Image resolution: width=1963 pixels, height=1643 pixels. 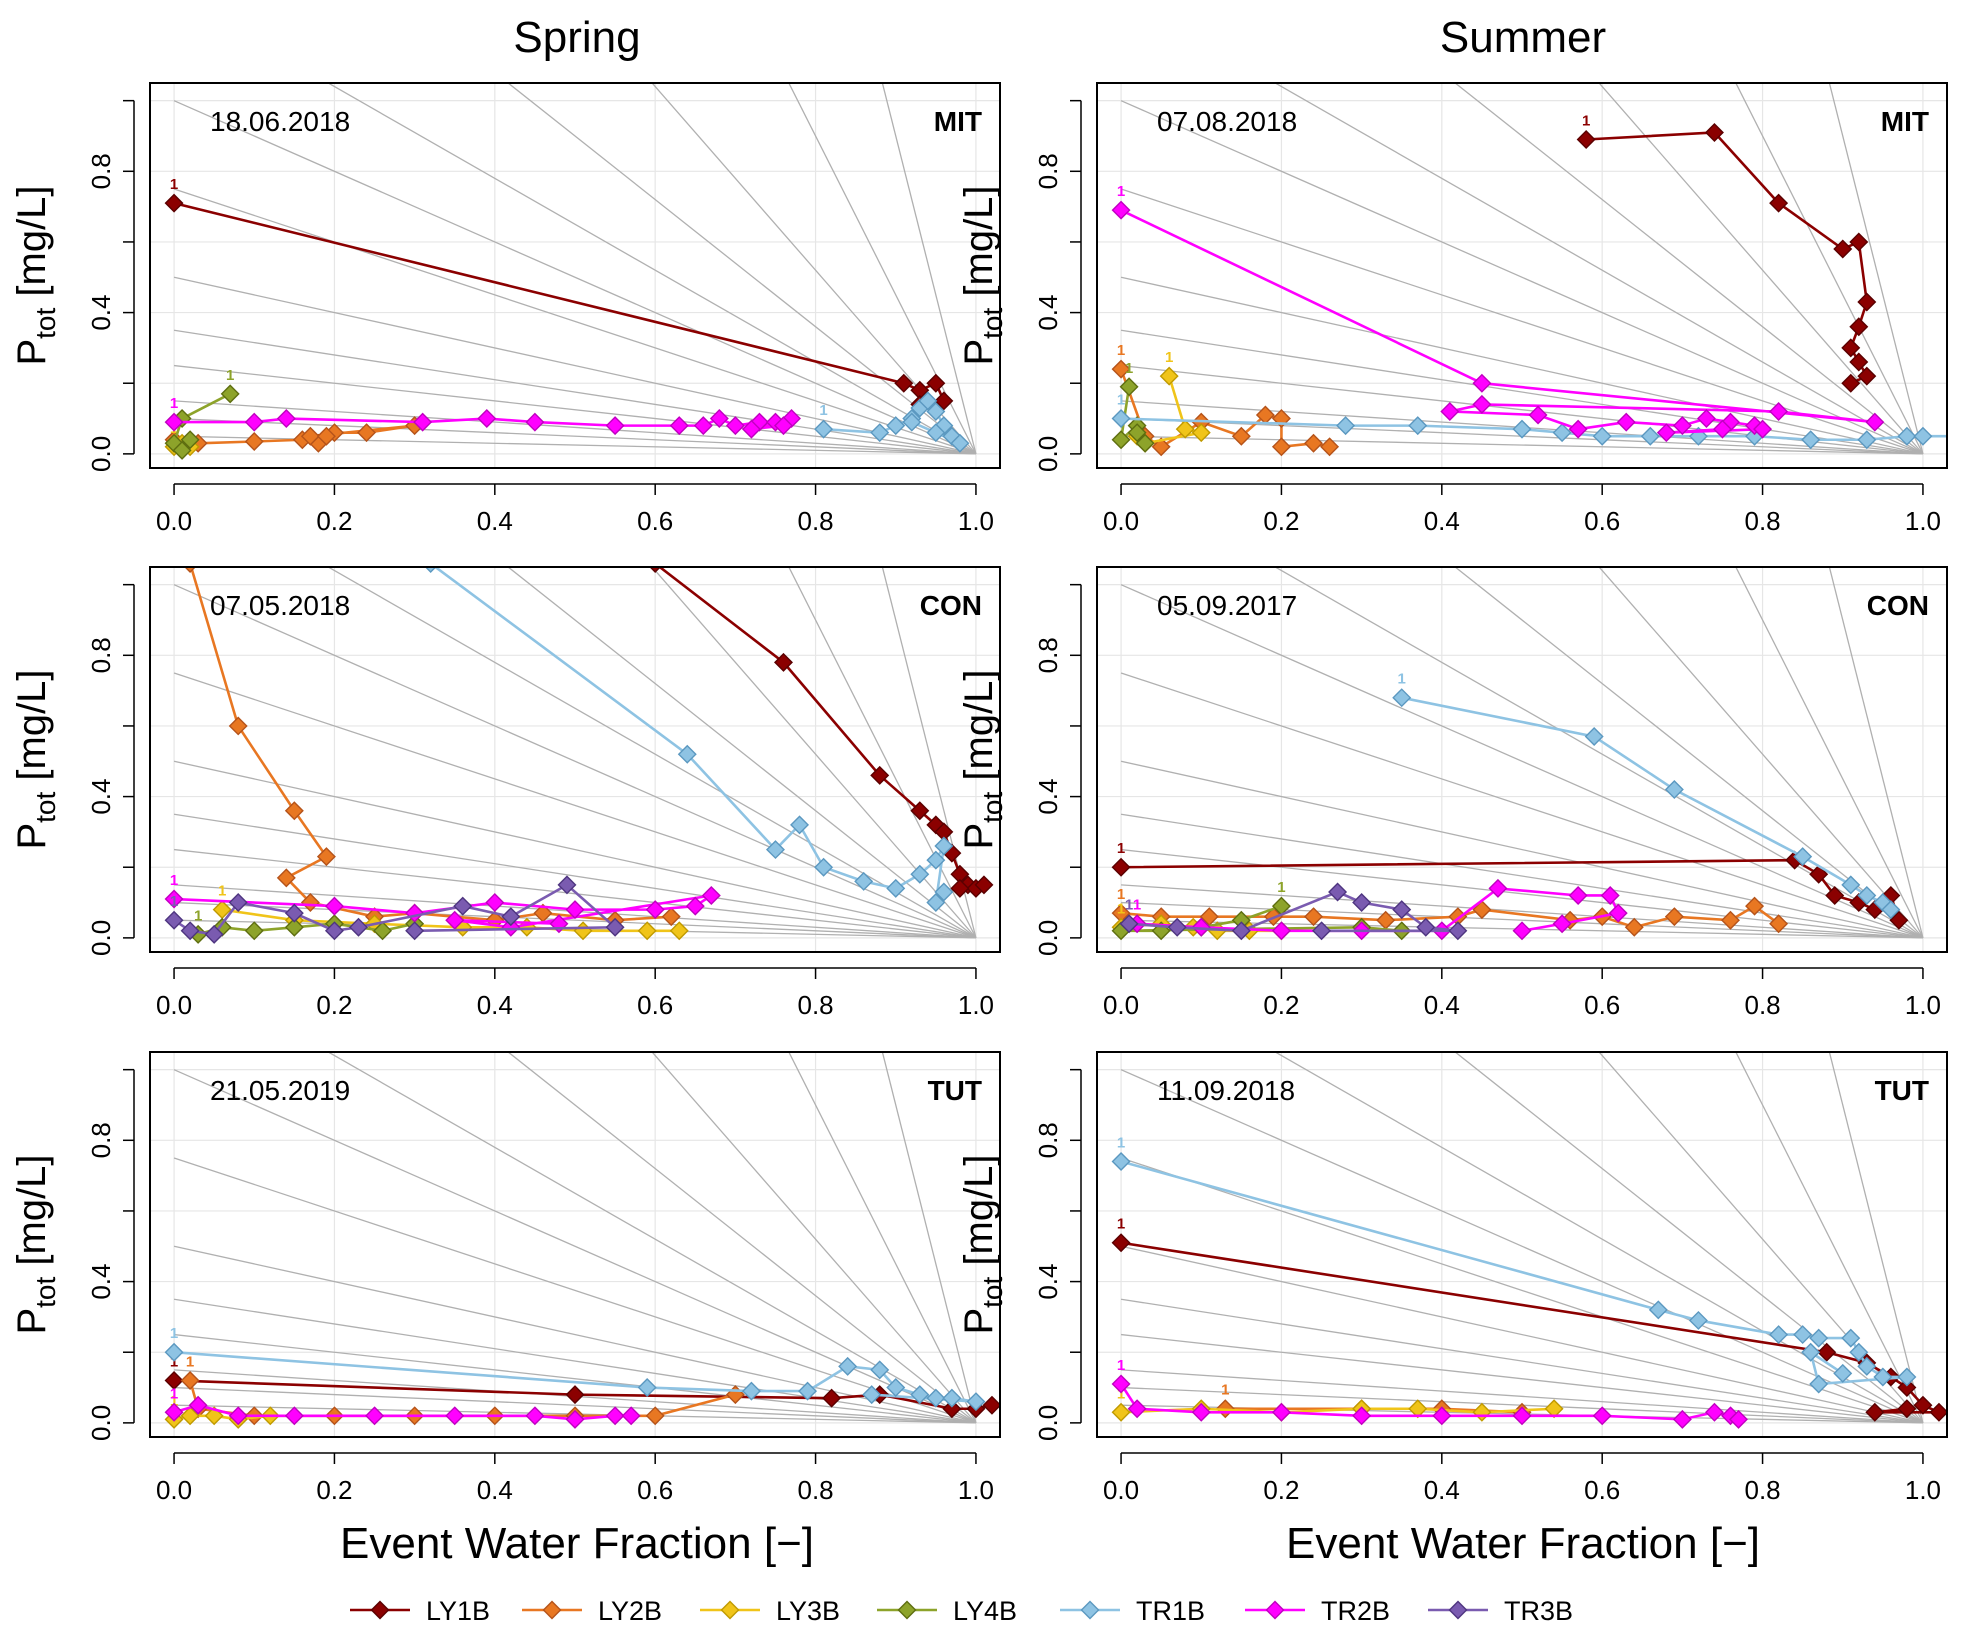 I want to click on legend-item-LY1B: LY1B, so click(x=420, y=1611).